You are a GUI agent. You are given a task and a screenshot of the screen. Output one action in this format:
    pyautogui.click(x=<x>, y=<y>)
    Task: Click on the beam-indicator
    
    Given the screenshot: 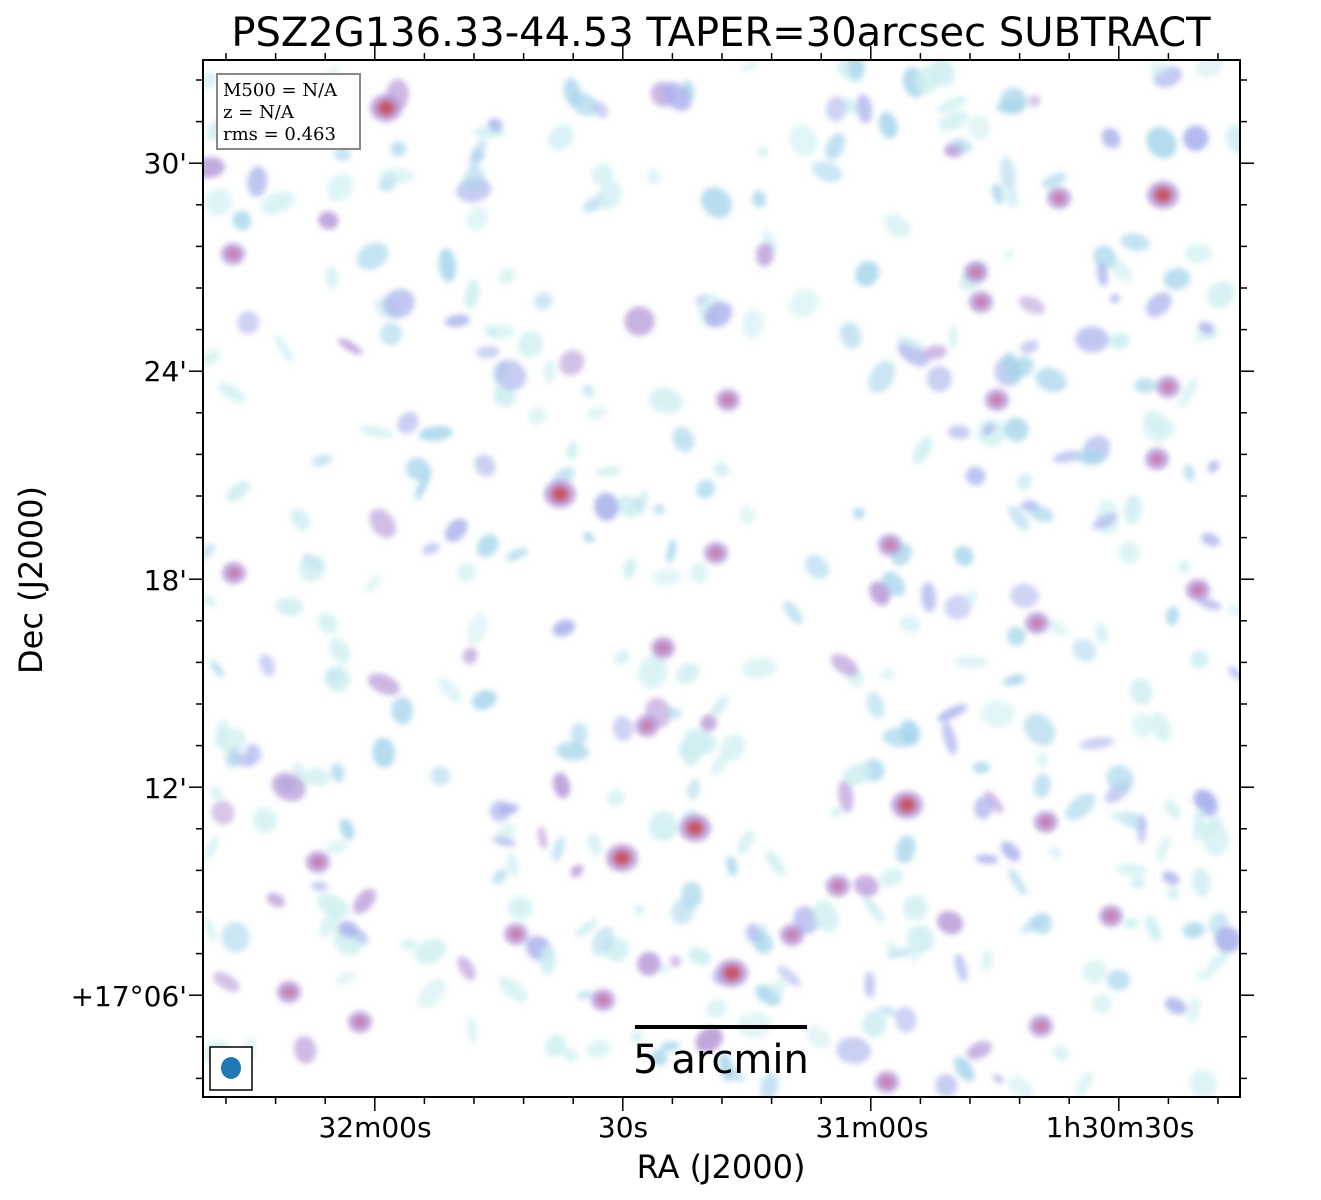 What is the action you would take?
    pyautogui.click(x=231, y=1068)
    